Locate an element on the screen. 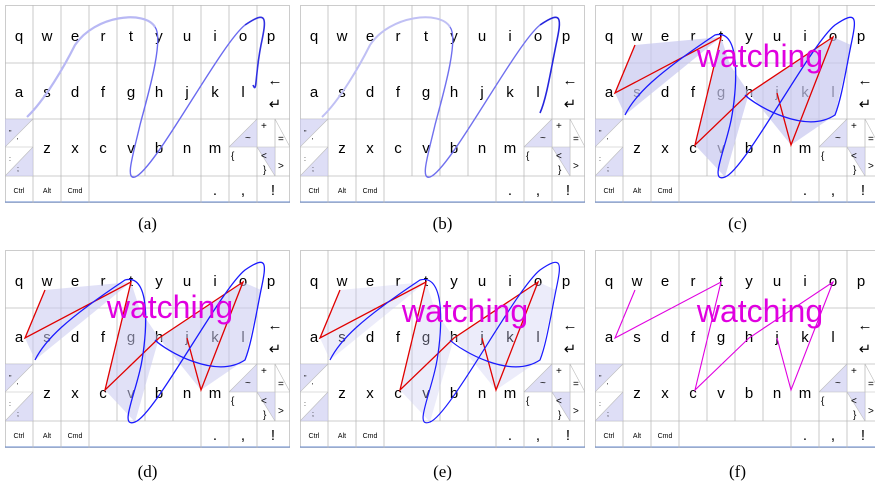 The image size is (875, 492). caption-d: (d) is located at coordinates (147, 471).